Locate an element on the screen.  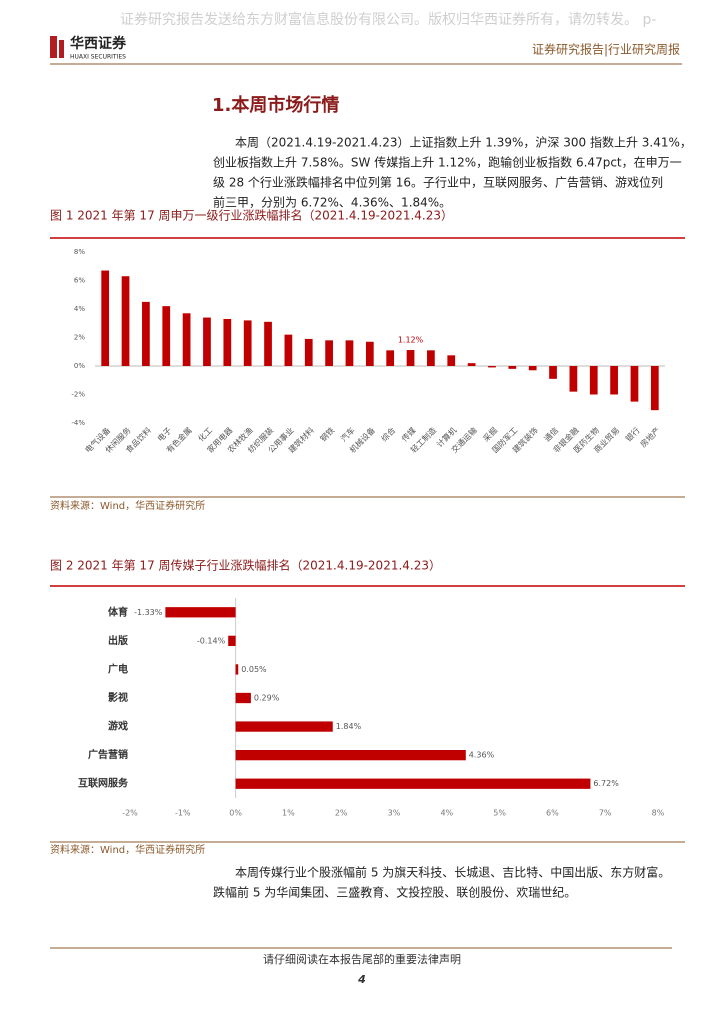
value-label: 1.84% is located at coordinates (349, 726).